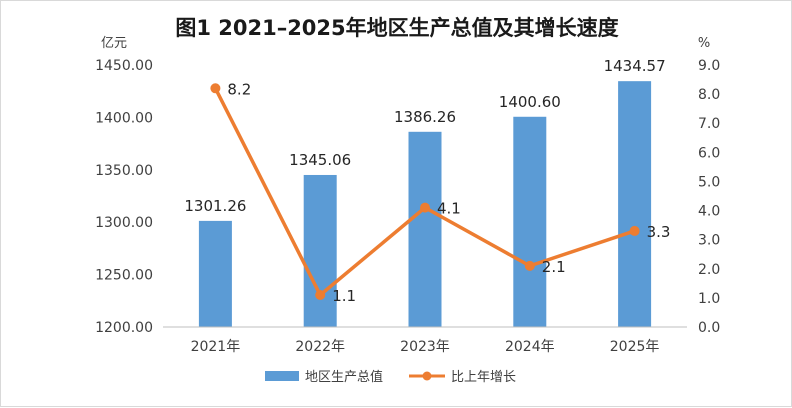  I want to click on bar-data-label: 1345.06, so click(320, 160).